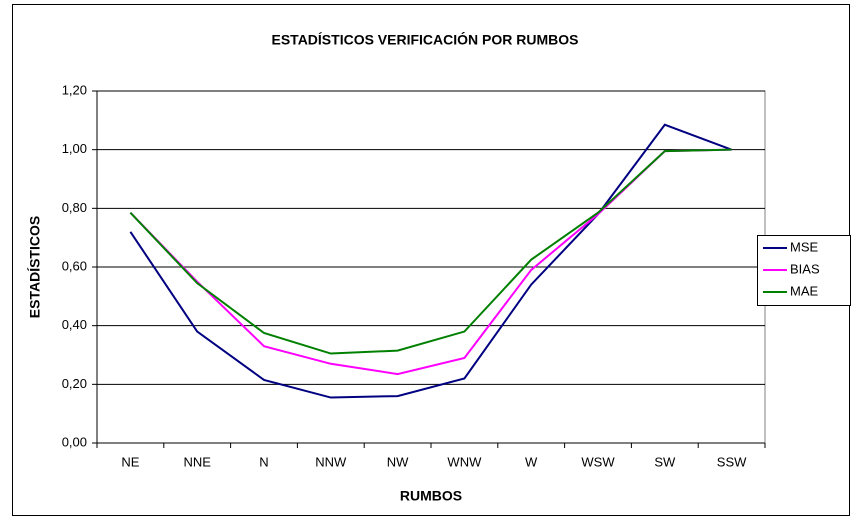 This screenshot has width=851, height=517. Describe the element at coordinates (331, 461) in the screenshot. I see `x-tick-label: NNW` at that location.